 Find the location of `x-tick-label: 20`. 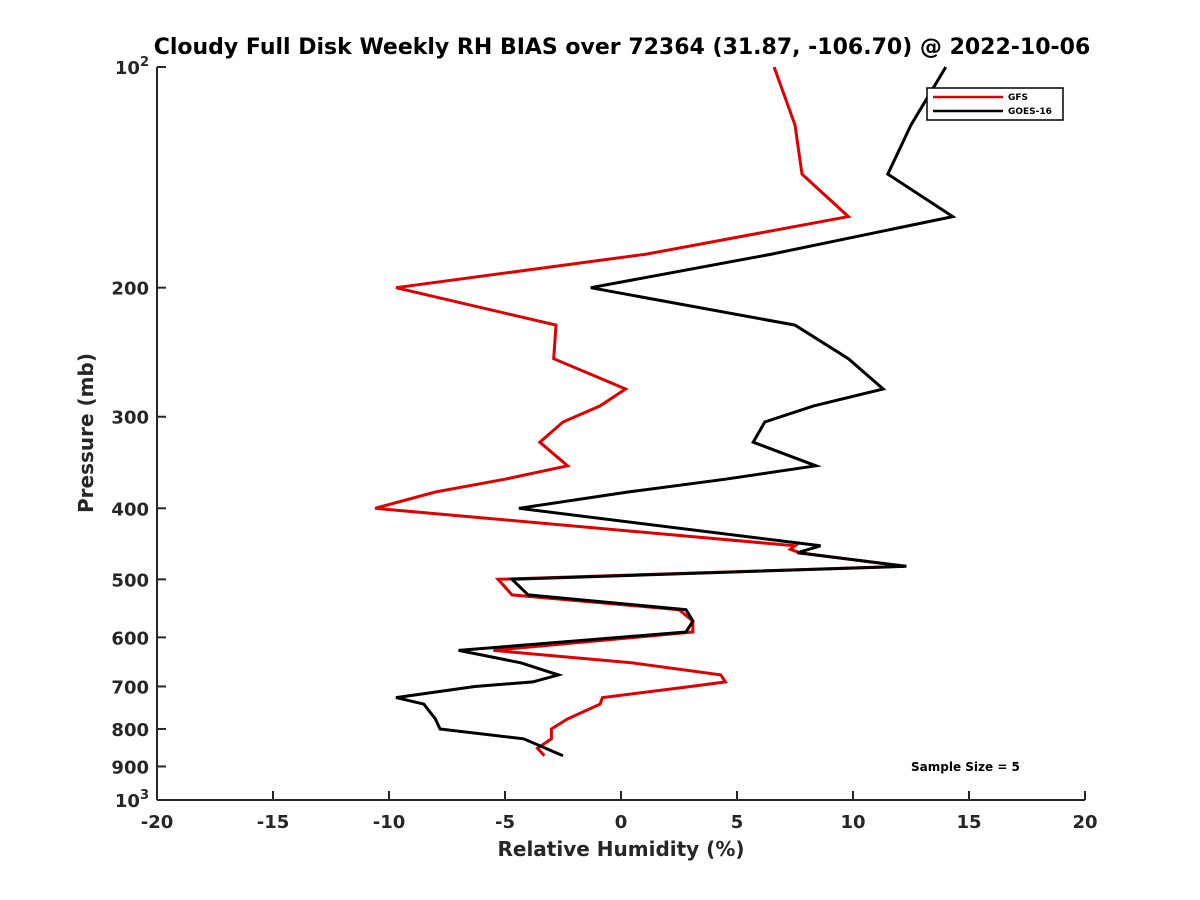

x-tick-label: 20 is located at coordinates (1084, 822).